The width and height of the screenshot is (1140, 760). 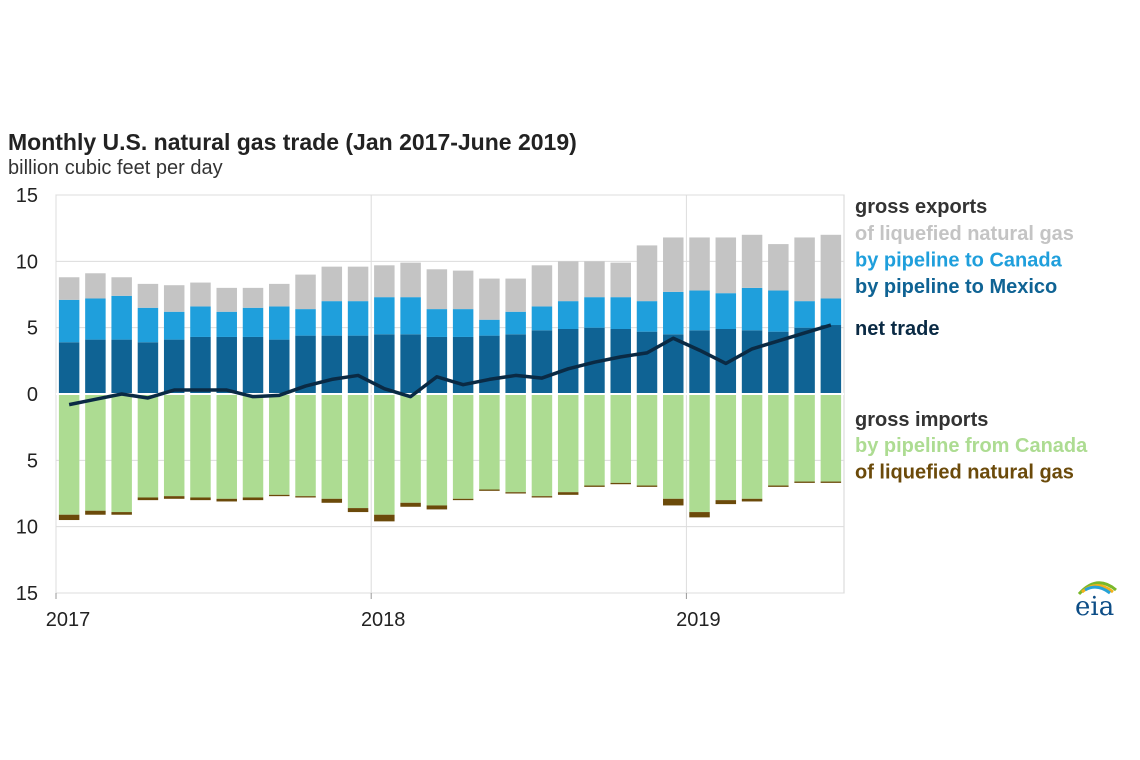 I want to click on legend-net-trade: net trade, so click(x=897, y=329).